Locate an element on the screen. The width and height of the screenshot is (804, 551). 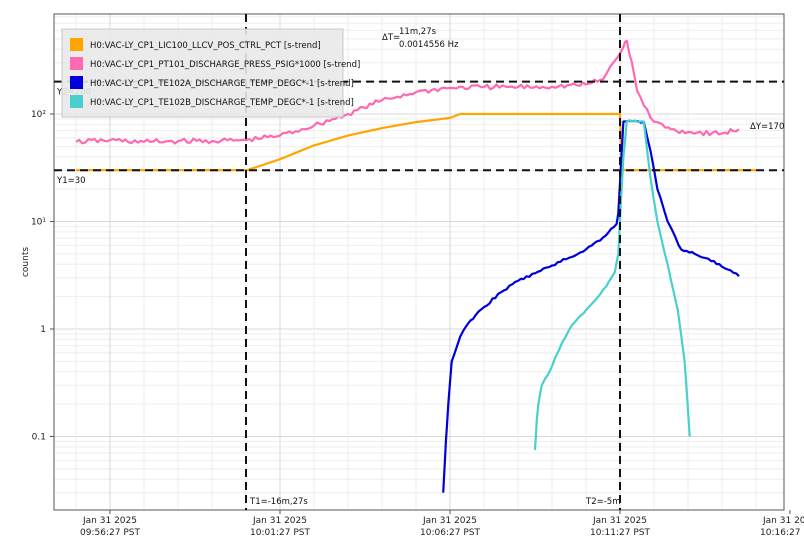
y-tick-label: 10² is located at coordinates (38, 115).